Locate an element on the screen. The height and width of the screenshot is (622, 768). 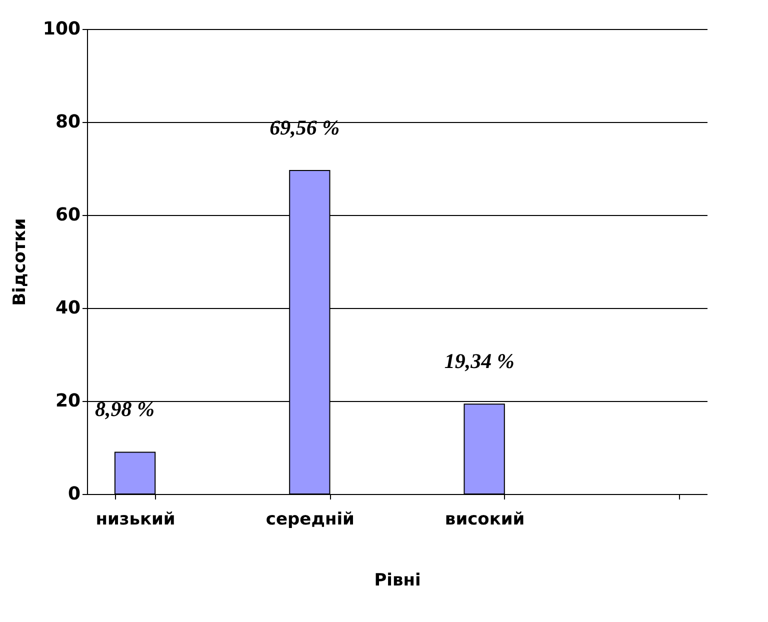
y-tick-label: 0 is located at coordinates (74, 494).